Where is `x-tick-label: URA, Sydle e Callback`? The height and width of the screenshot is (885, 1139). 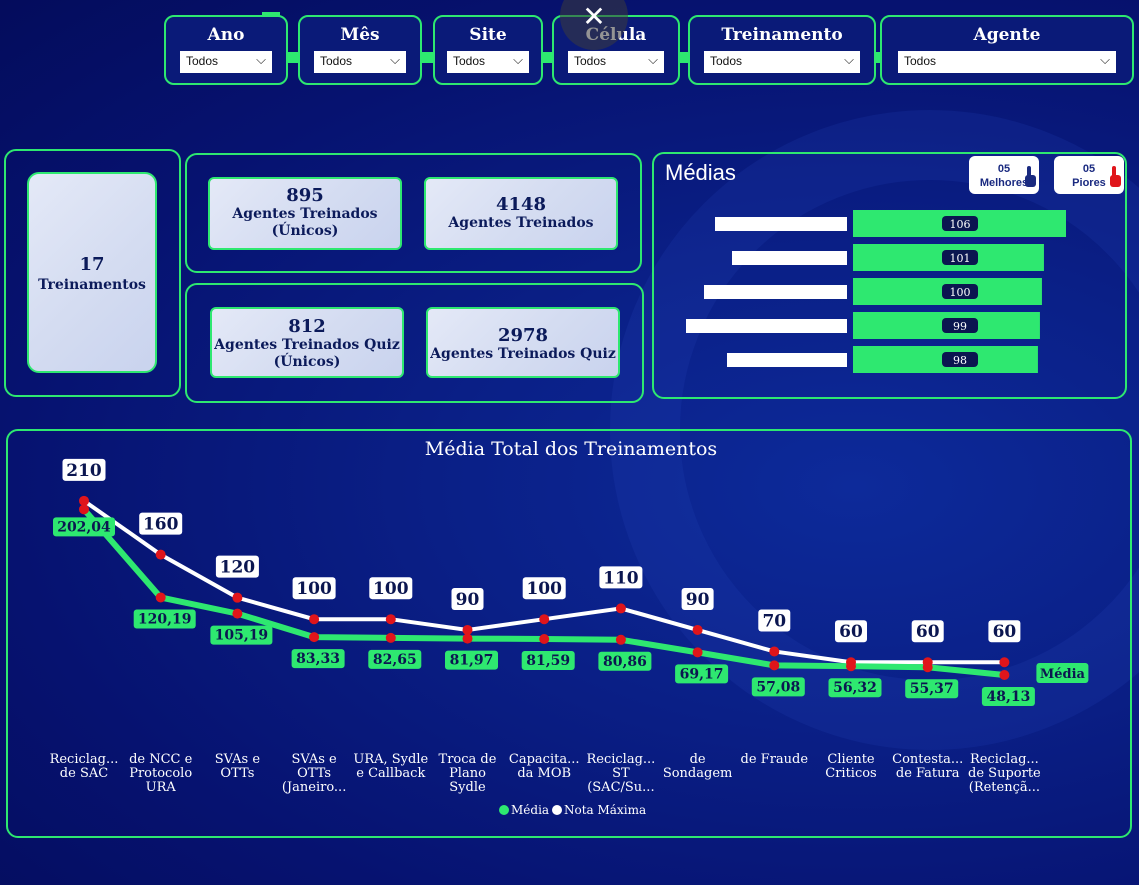
x-tick-label: URA, Sydle e Callback is located at coordinates (390, 766).